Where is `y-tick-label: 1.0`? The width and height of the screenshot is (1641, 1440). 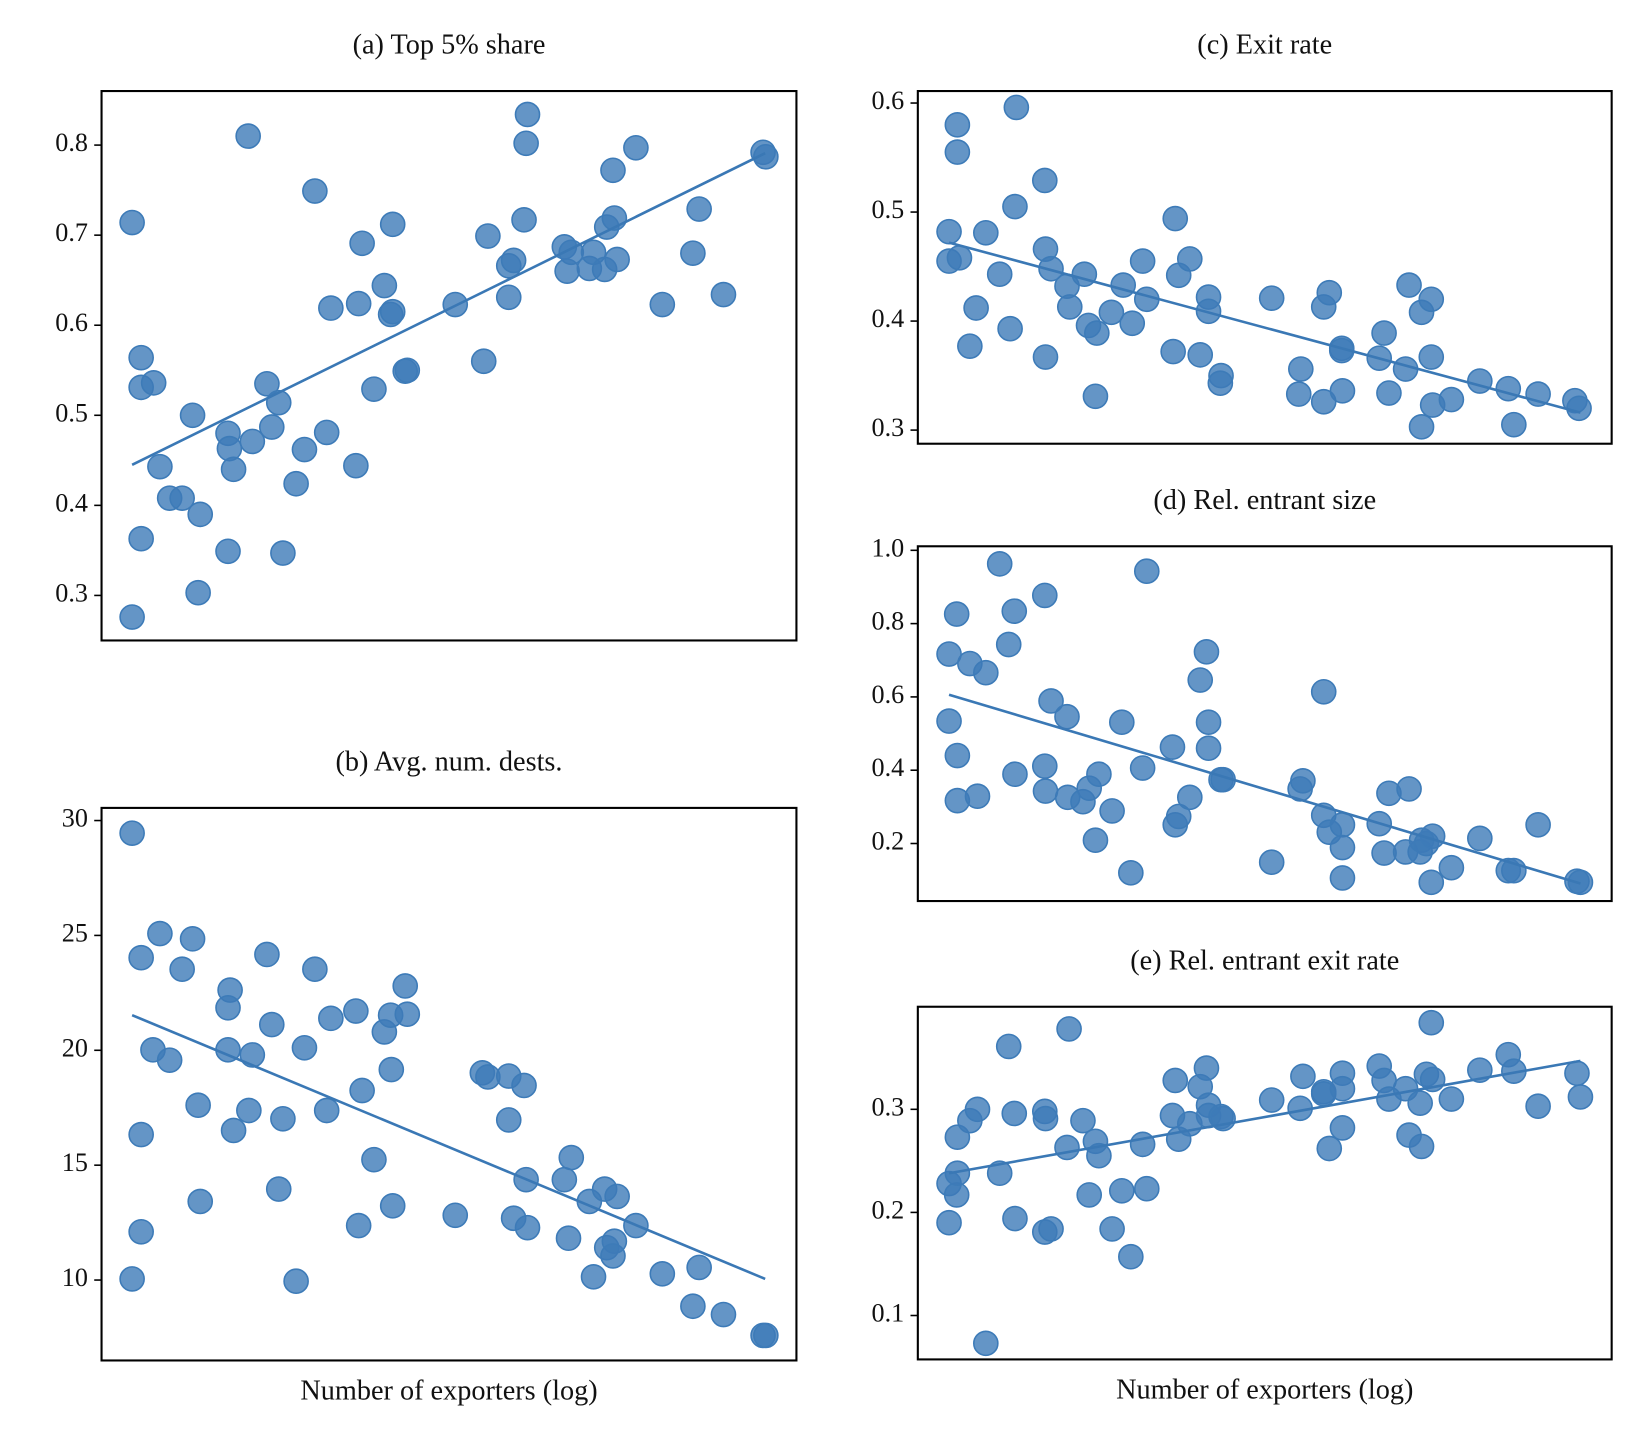 y-tick-label: 1.0 is located at coordinates (888, 547).